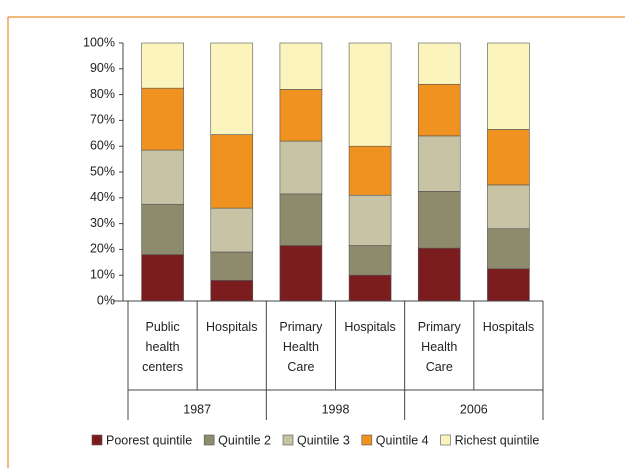  What do you see at coordinates (106, 300) in the screenshot?
I see `y-tick-label: 0%` at bounding box center [106, 300].